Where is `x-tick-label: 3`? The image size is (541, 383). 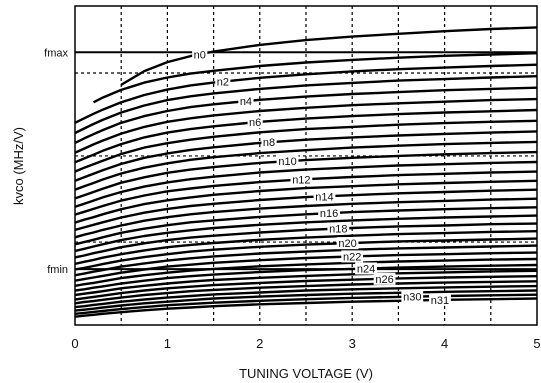
x-tick-label: 3 is located at coordinates (352, 343).